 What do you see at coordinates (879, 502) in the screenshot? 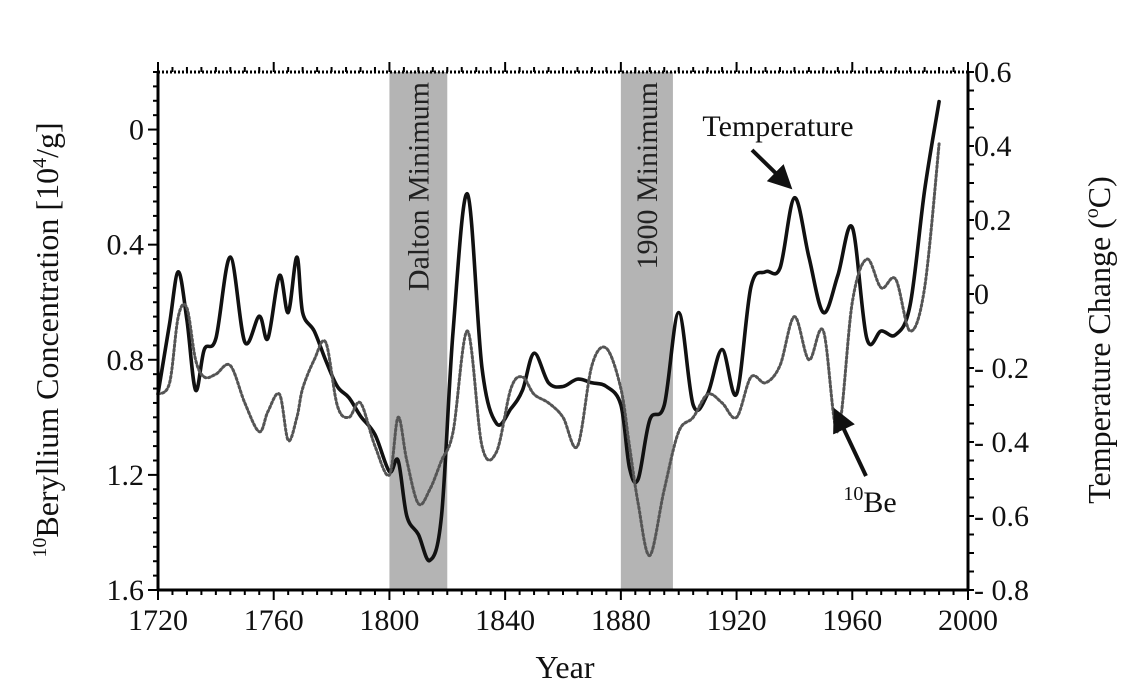
I see `annotation-be-main: Be` at bounding box center [879, 502].